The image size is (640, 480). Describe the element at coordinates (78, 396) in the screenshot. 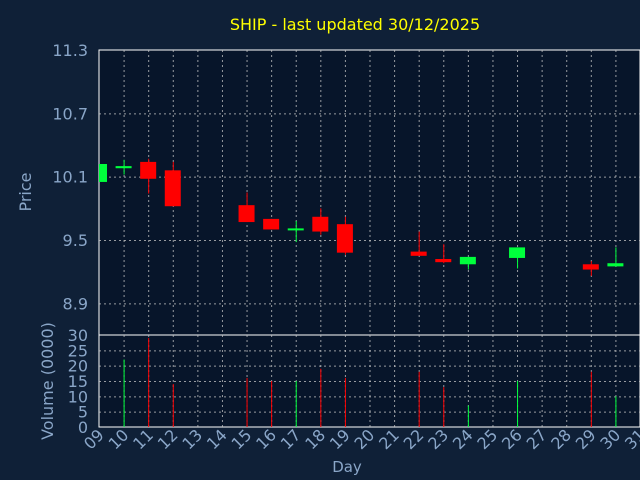

I see `volume-tick-label: 10` at that location.